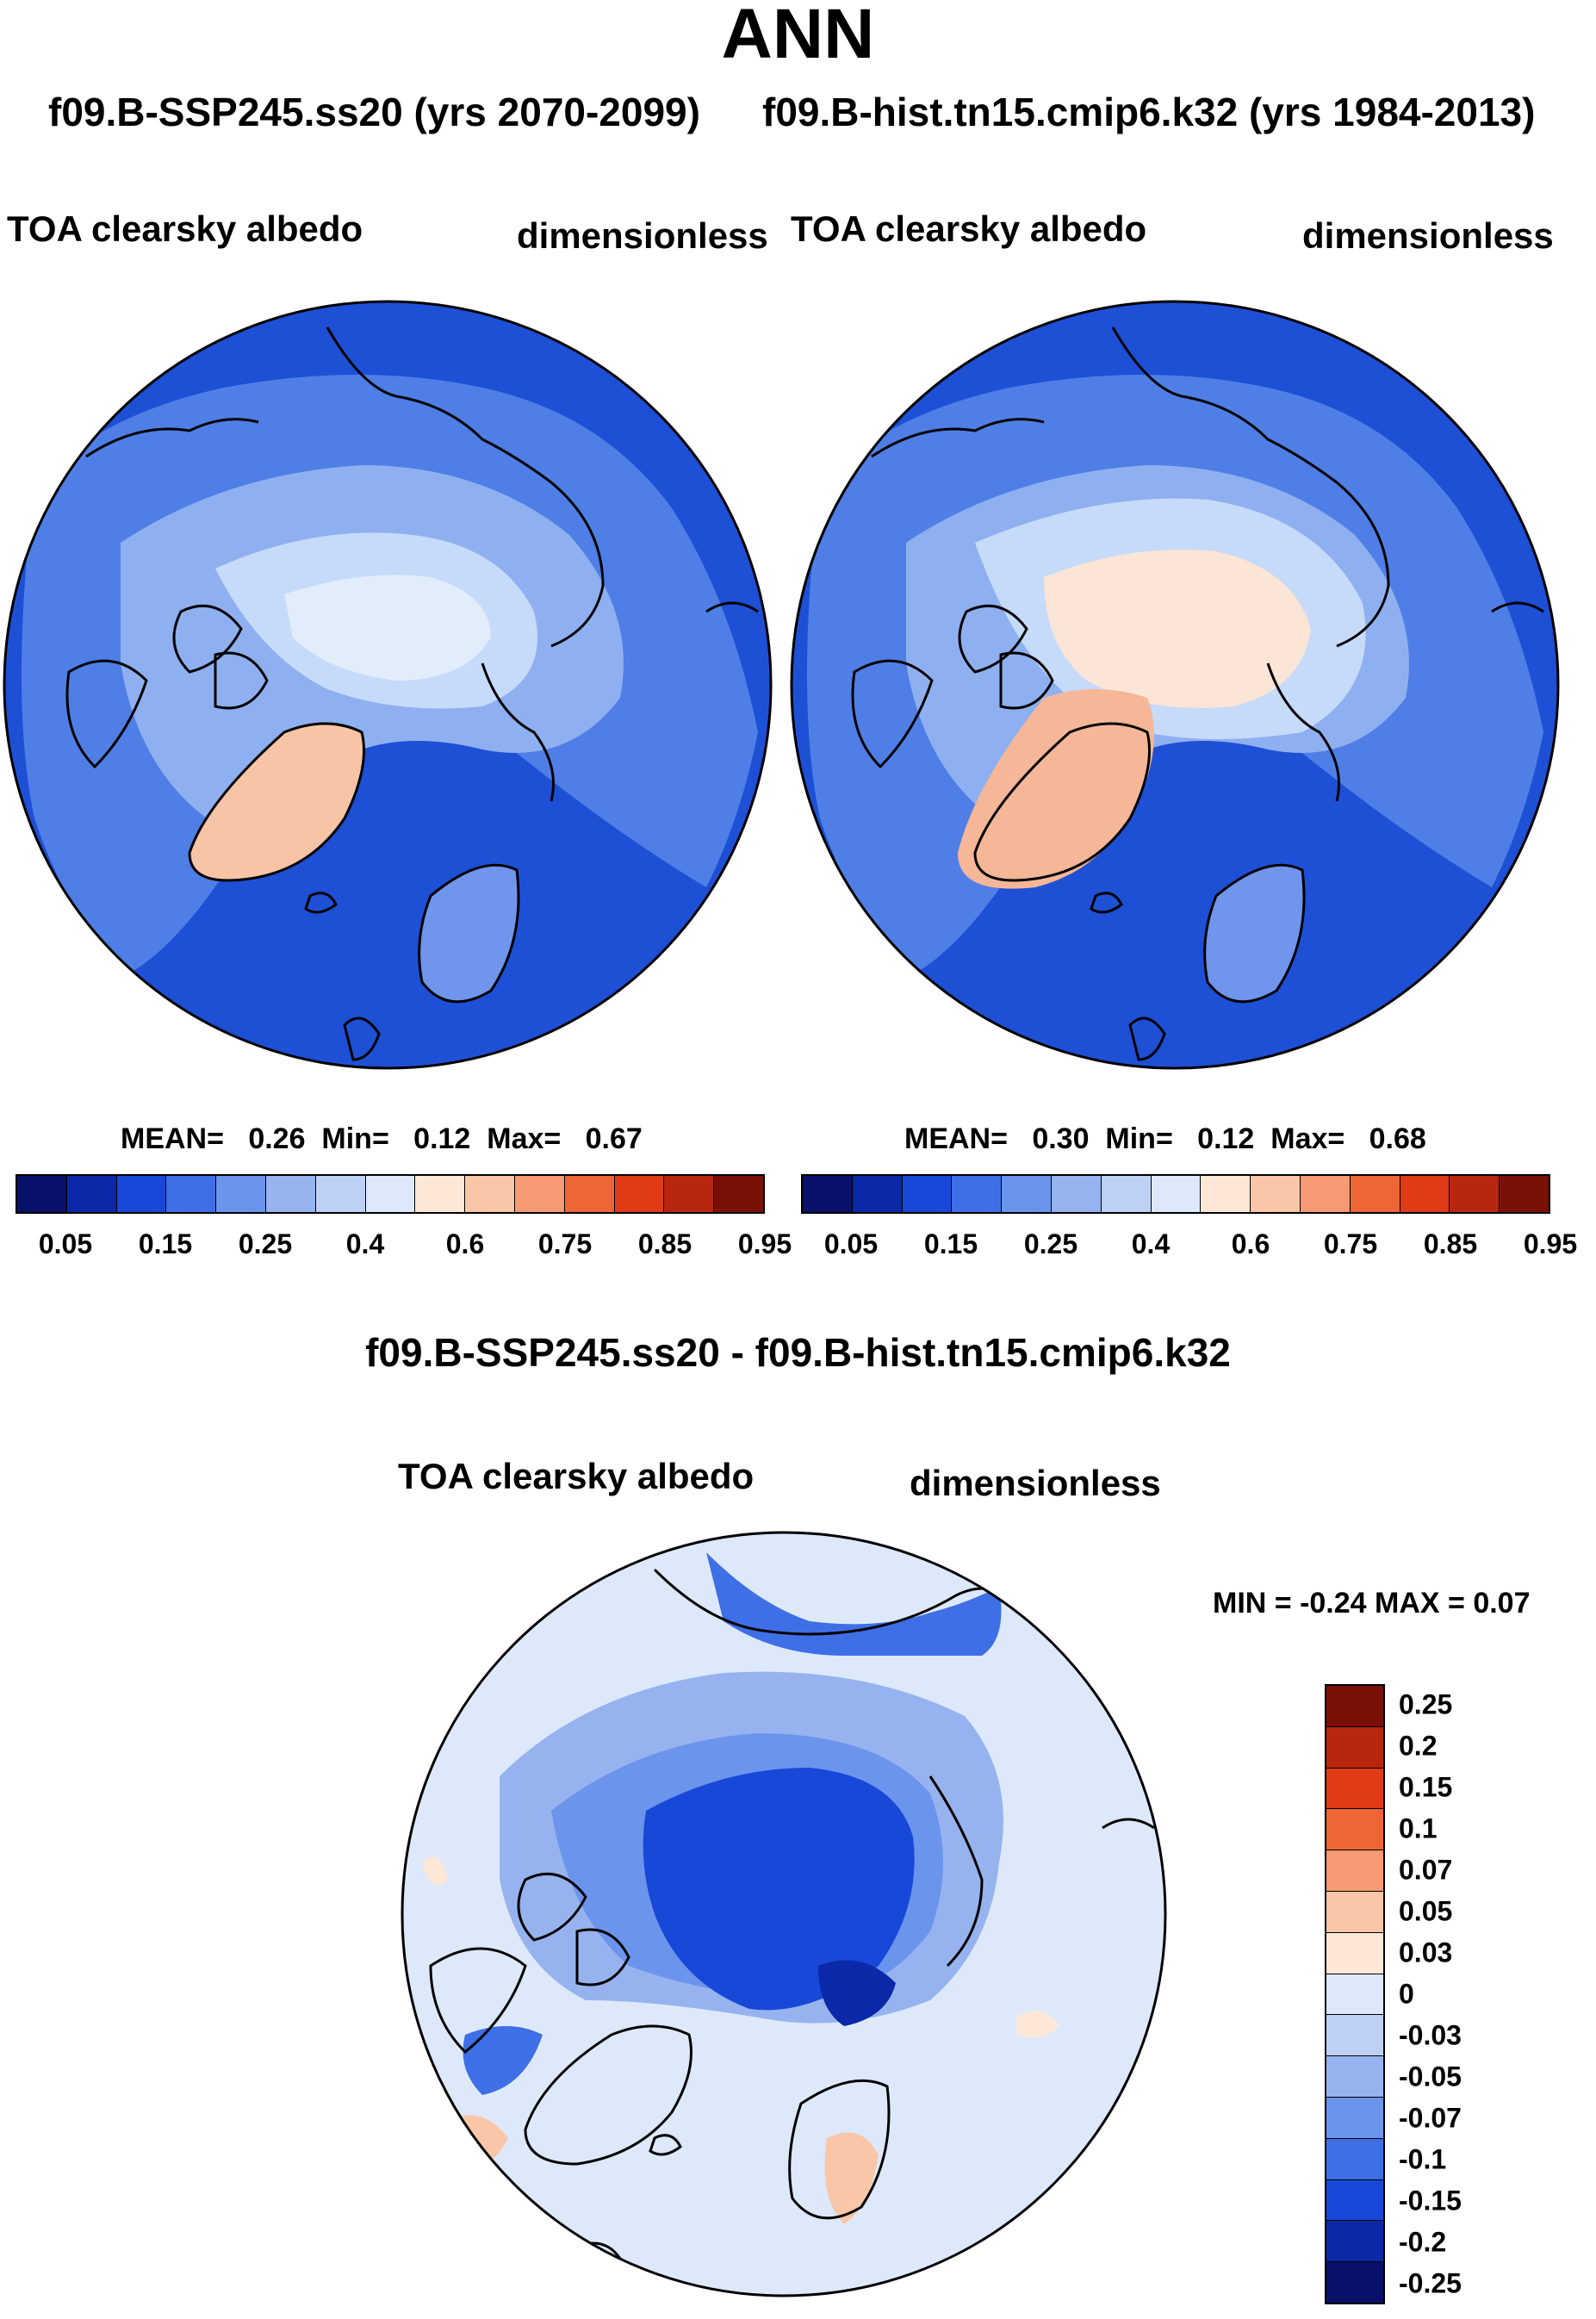 This screenshot has height=2319, width=1596. What do you see at coordinates (1406, 1994) in the screenshot?
I see `colorbar-tick-label: 0` at bounding box center [1406, 1994].